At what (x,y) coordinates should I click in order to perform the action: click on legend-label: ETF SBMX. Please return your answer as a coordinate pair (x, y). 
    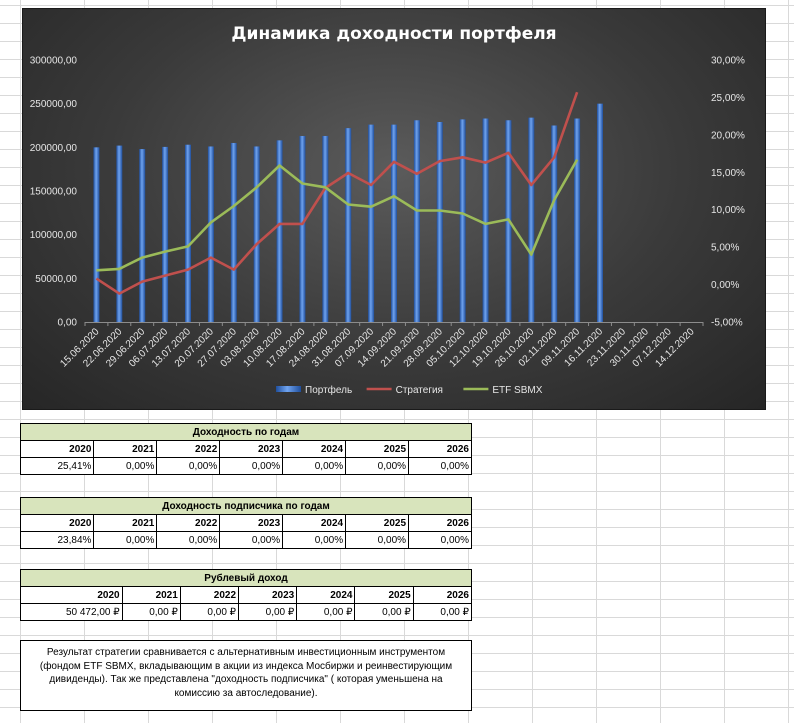
    Looking at the image, I should click on (517, 390).